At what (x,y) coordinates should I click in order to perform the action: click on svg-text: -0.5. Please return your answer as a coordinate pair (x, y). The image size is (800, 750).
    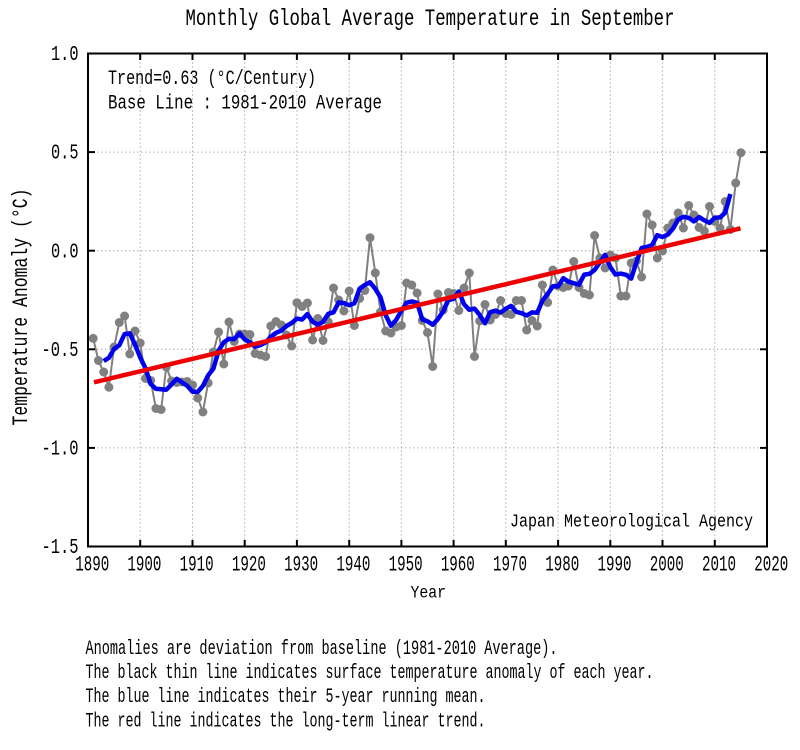
    Looking at the image, I should click on (60, 351).